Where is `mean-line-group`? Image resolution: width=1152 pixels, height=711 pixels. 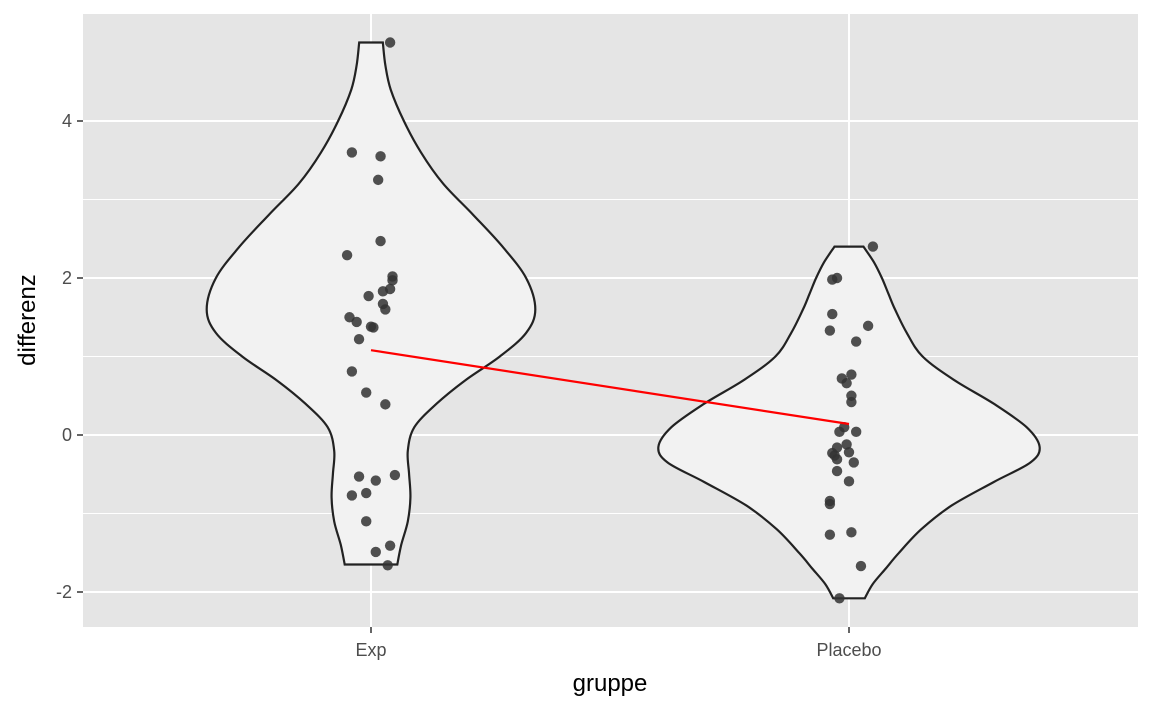
mean-line-group is located at coordinates (610, 387).